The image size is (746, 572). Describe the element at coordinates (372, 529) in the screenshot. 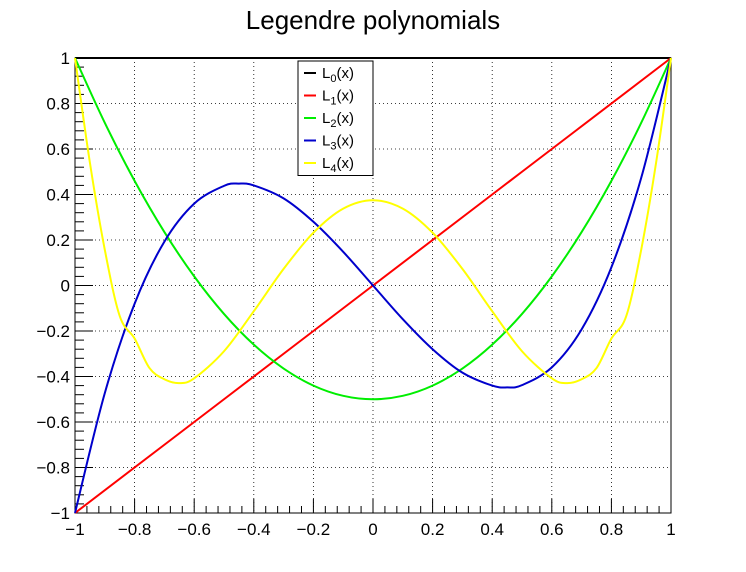

I see `x-tick-label: 0` at that location.